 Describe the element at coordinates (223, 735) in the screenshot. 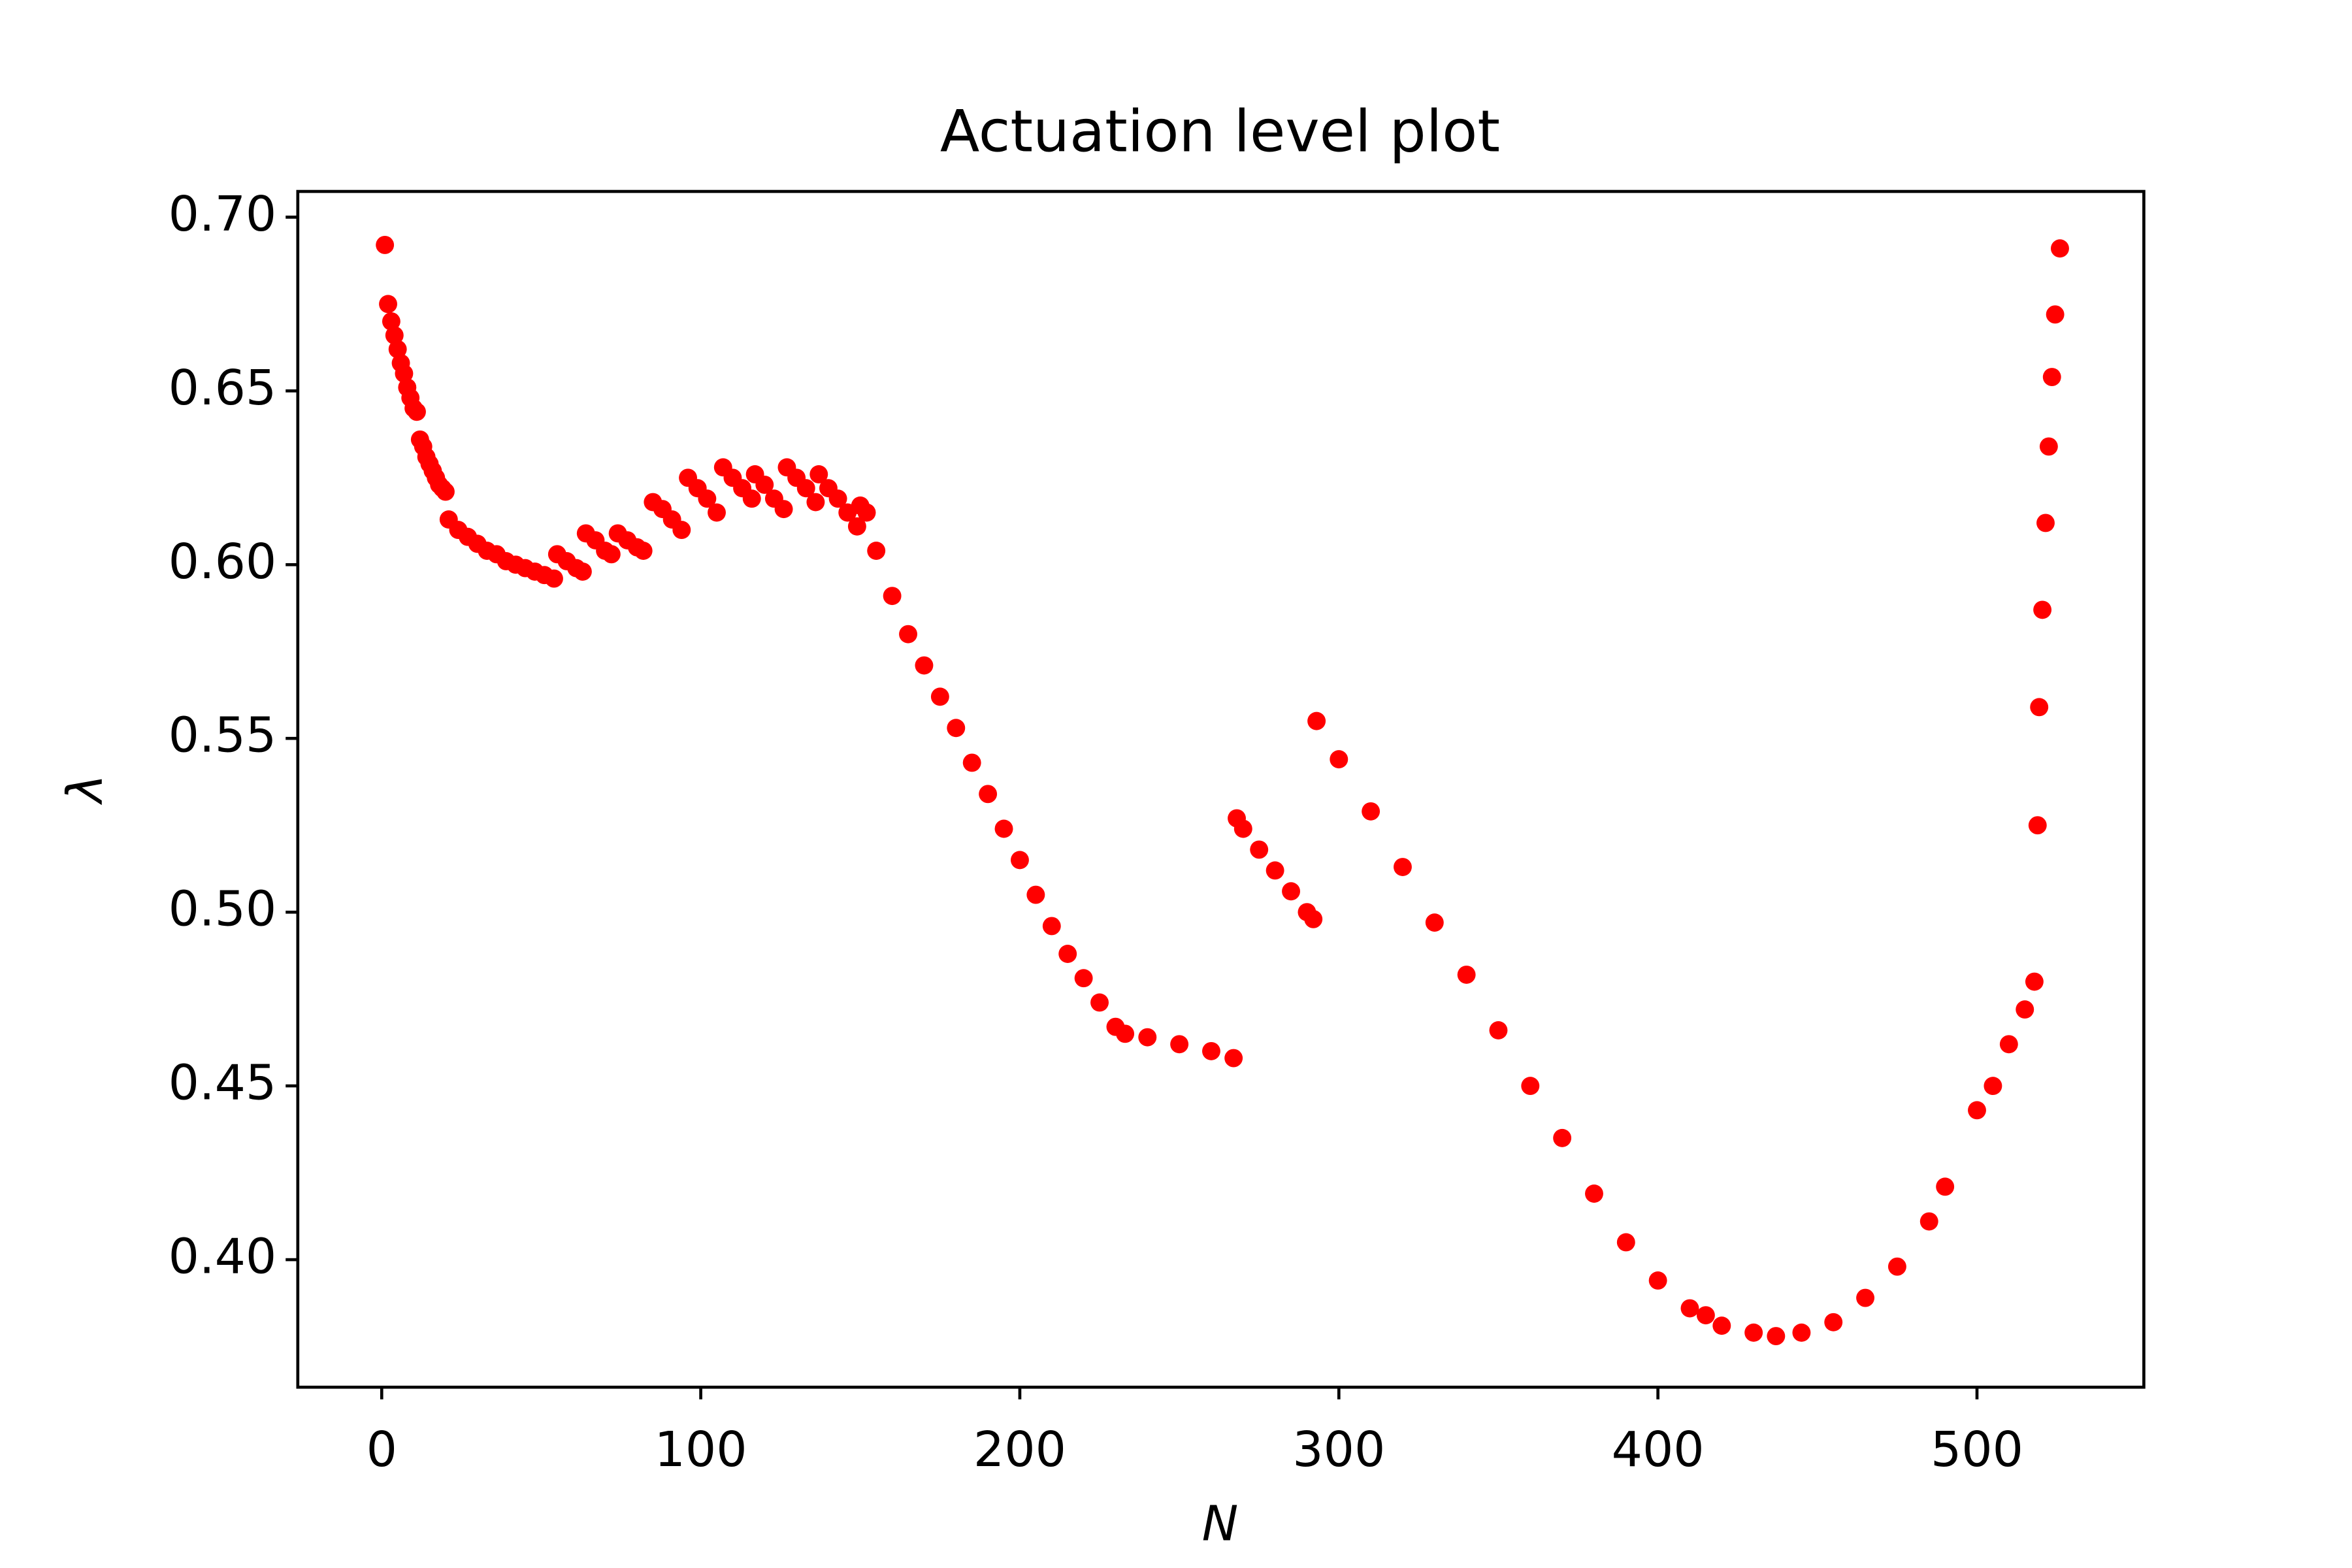

I see `y-tick-label: 0.55` at that location.